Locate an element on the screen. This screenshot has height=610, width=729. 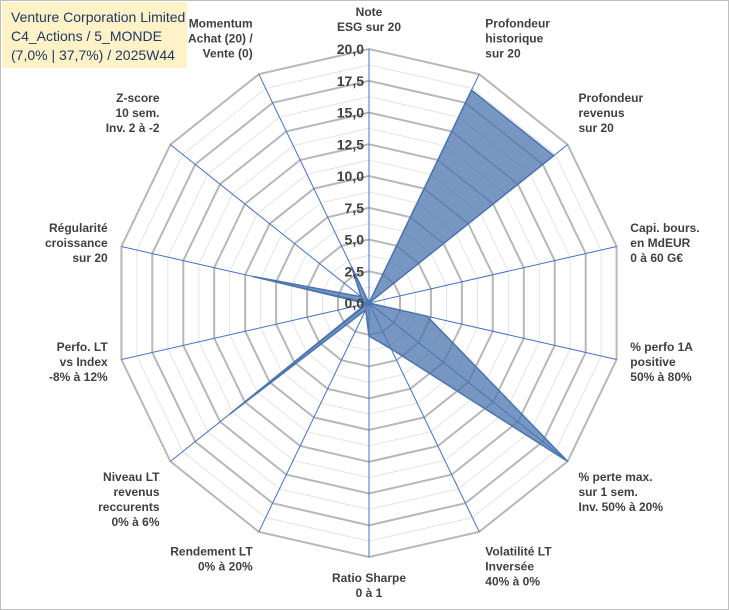
category-label: Perfo. LT vs Index -8% à 12% is located at coordinates (78, 362).